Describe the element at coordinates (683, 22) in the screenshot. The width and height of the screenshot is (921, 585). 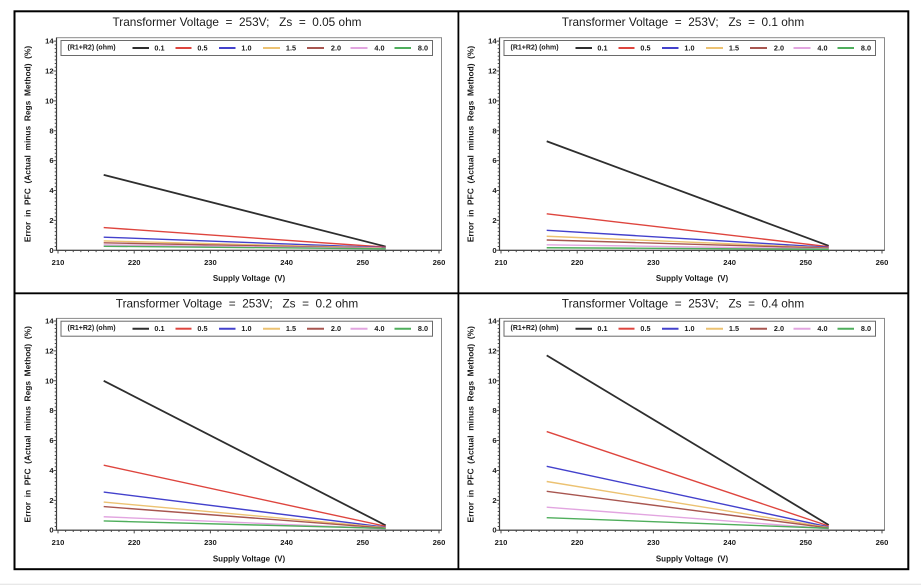
I see `svg-text:Transformer Voltage = 253V;: Transformer Voltage = 253V; Zs = 0.1 ohm` at that location.